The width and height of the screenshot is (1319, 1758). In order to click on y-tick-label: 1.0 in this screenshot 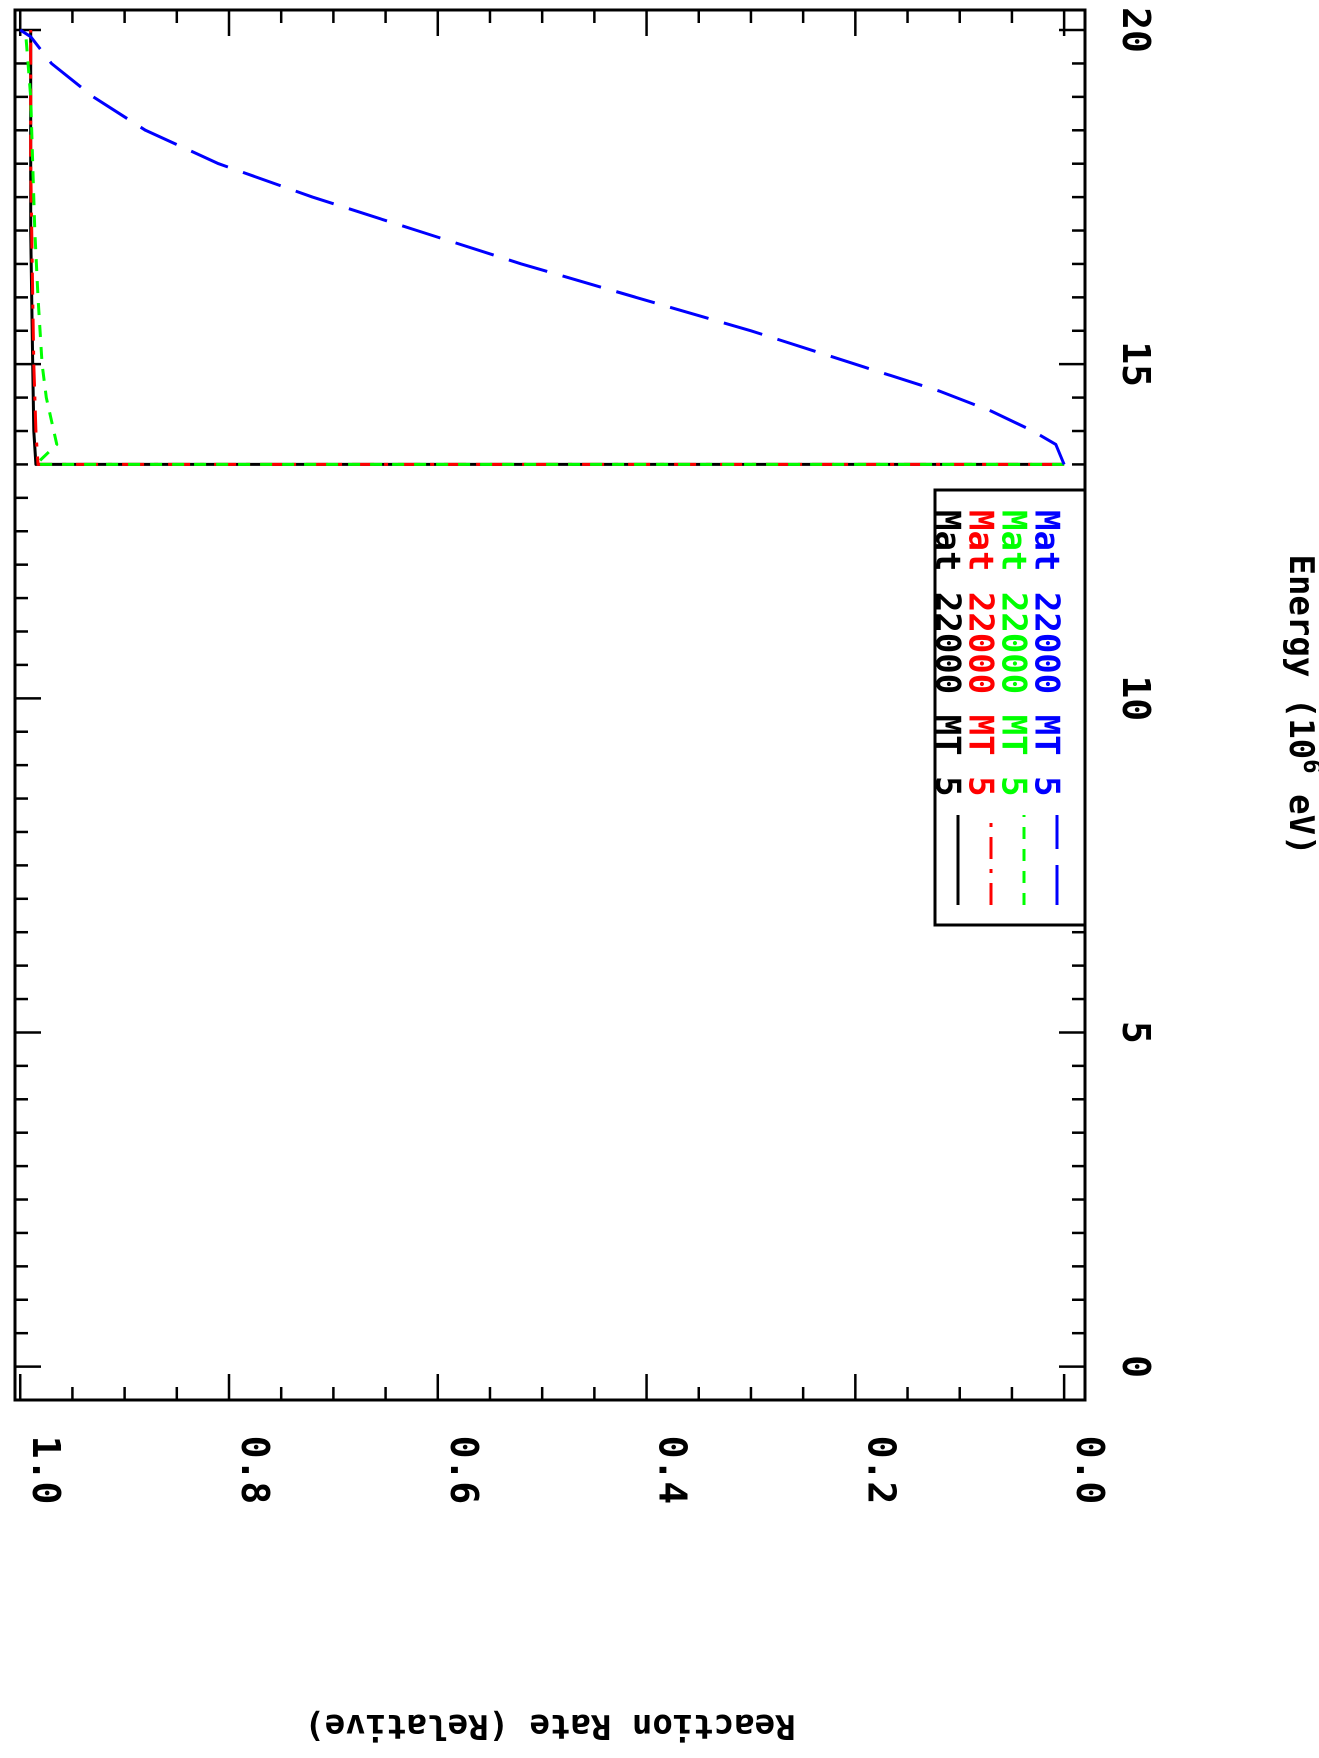, I will do `click(46, 1470)`.